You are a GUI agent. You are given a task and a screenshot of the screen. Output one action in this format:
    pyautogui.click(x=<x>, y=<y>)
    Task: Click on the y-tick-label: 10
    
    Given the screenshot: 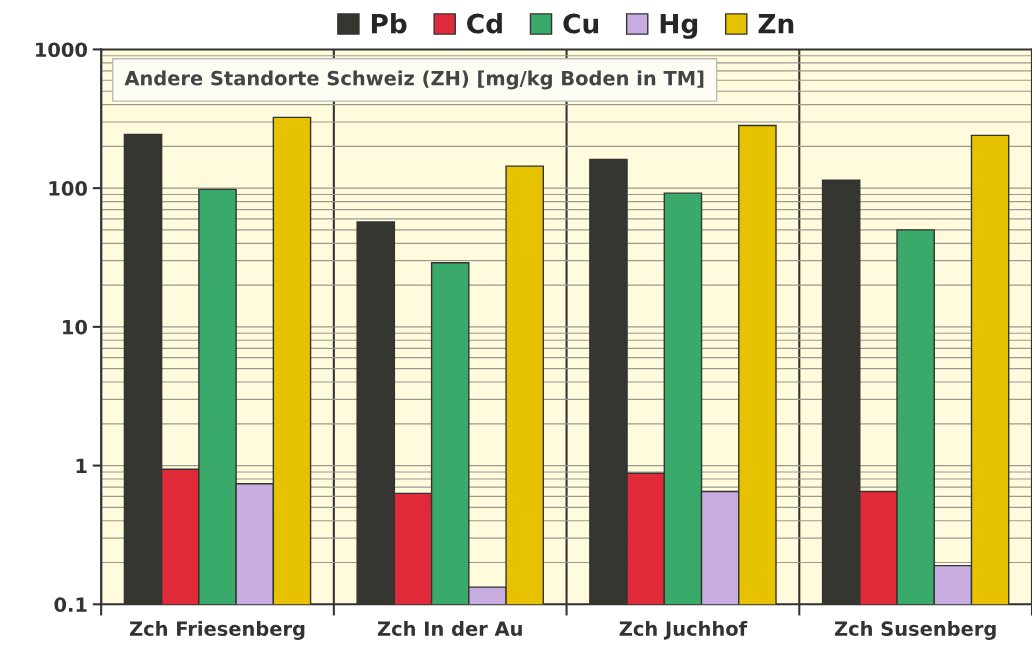 What is the action you would take?
    pyautogui.click(x=75, y=327)
    